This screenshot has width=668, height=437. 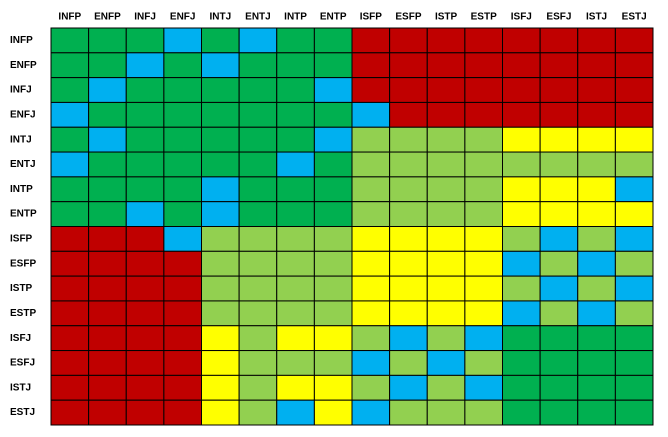 I want to click on column-label: ESFP, so click(x=408, y=17).